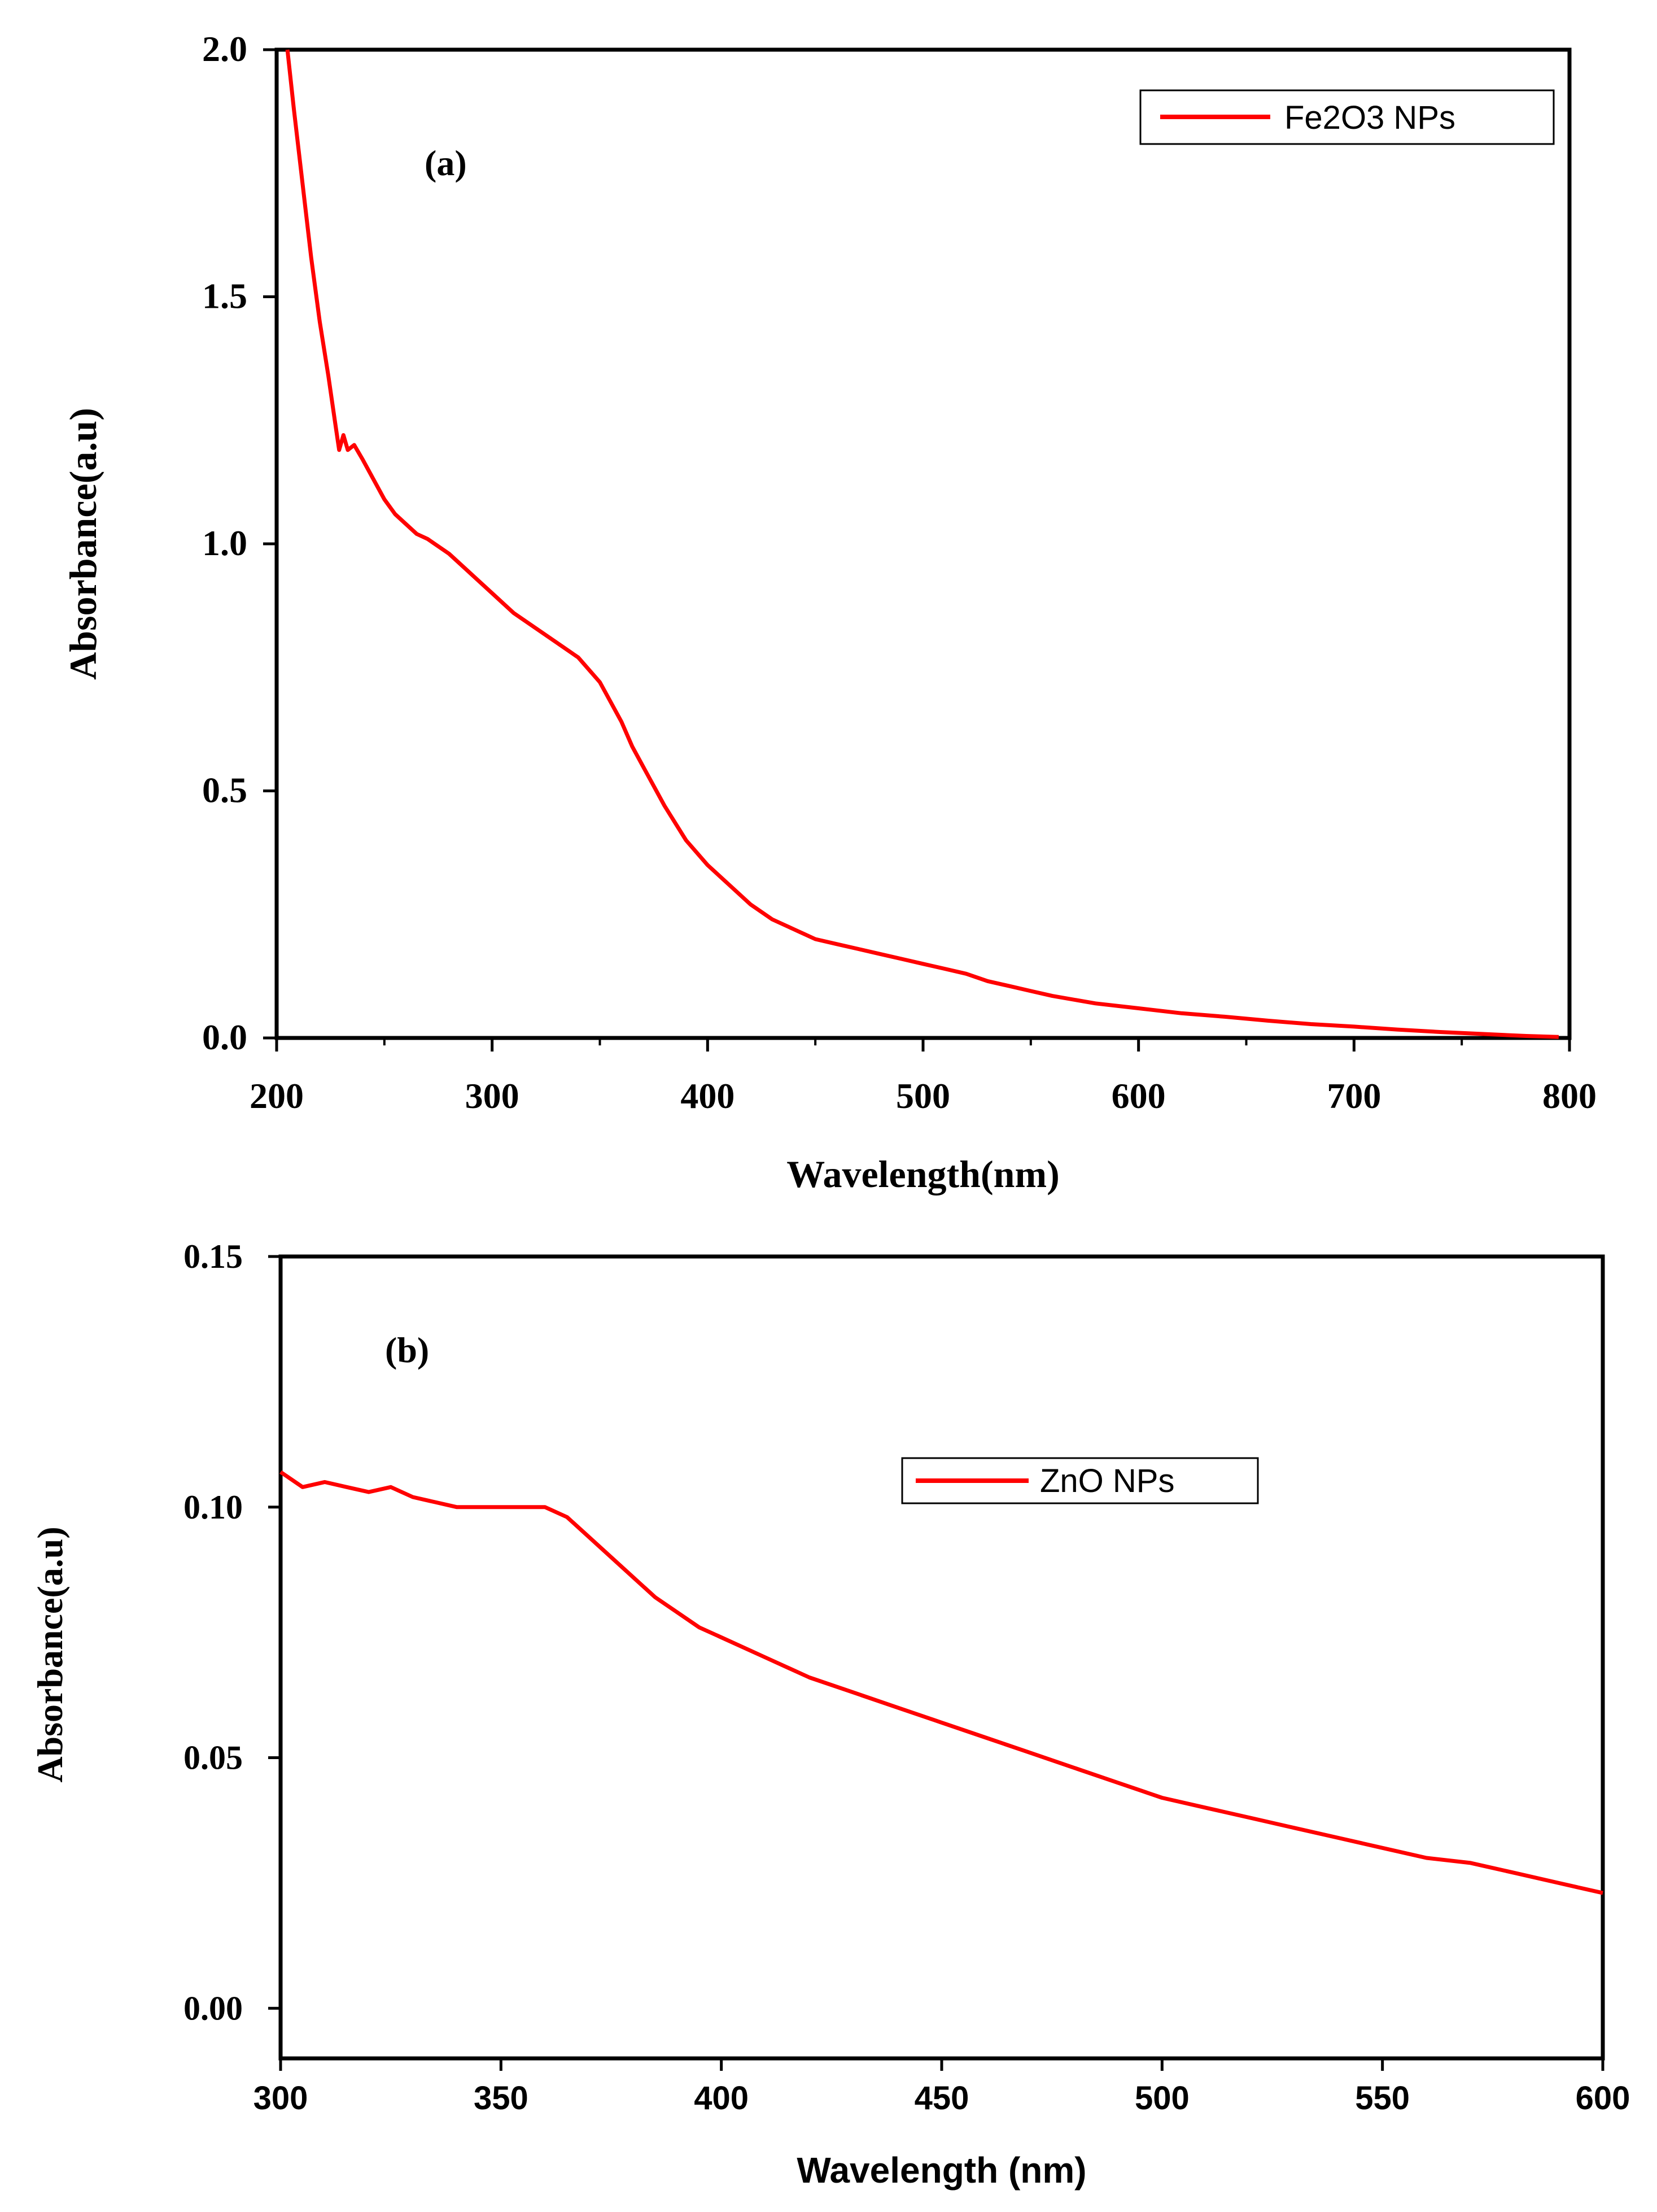  Describe the element at coordinates (923, 1096) in the screenshot. I see `chart-a-x-tick-label: 500` at that location.